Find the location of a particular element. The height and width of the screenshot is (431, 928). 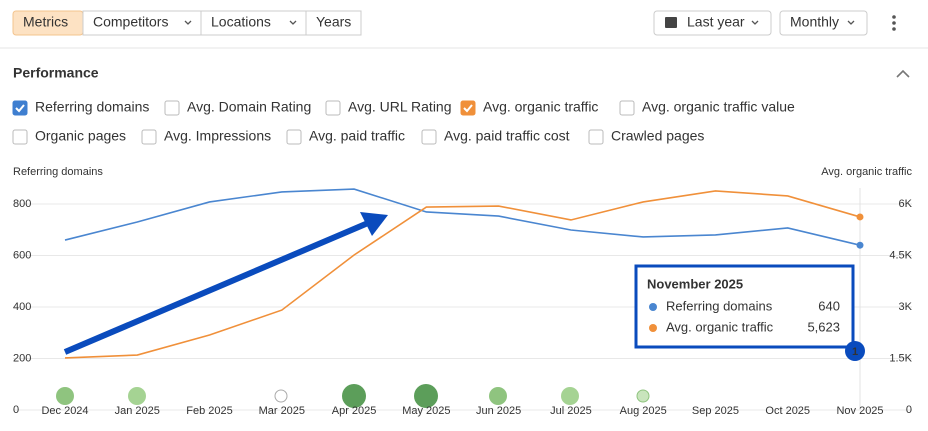

collapse-chevron is located at coordinates (903, 73).